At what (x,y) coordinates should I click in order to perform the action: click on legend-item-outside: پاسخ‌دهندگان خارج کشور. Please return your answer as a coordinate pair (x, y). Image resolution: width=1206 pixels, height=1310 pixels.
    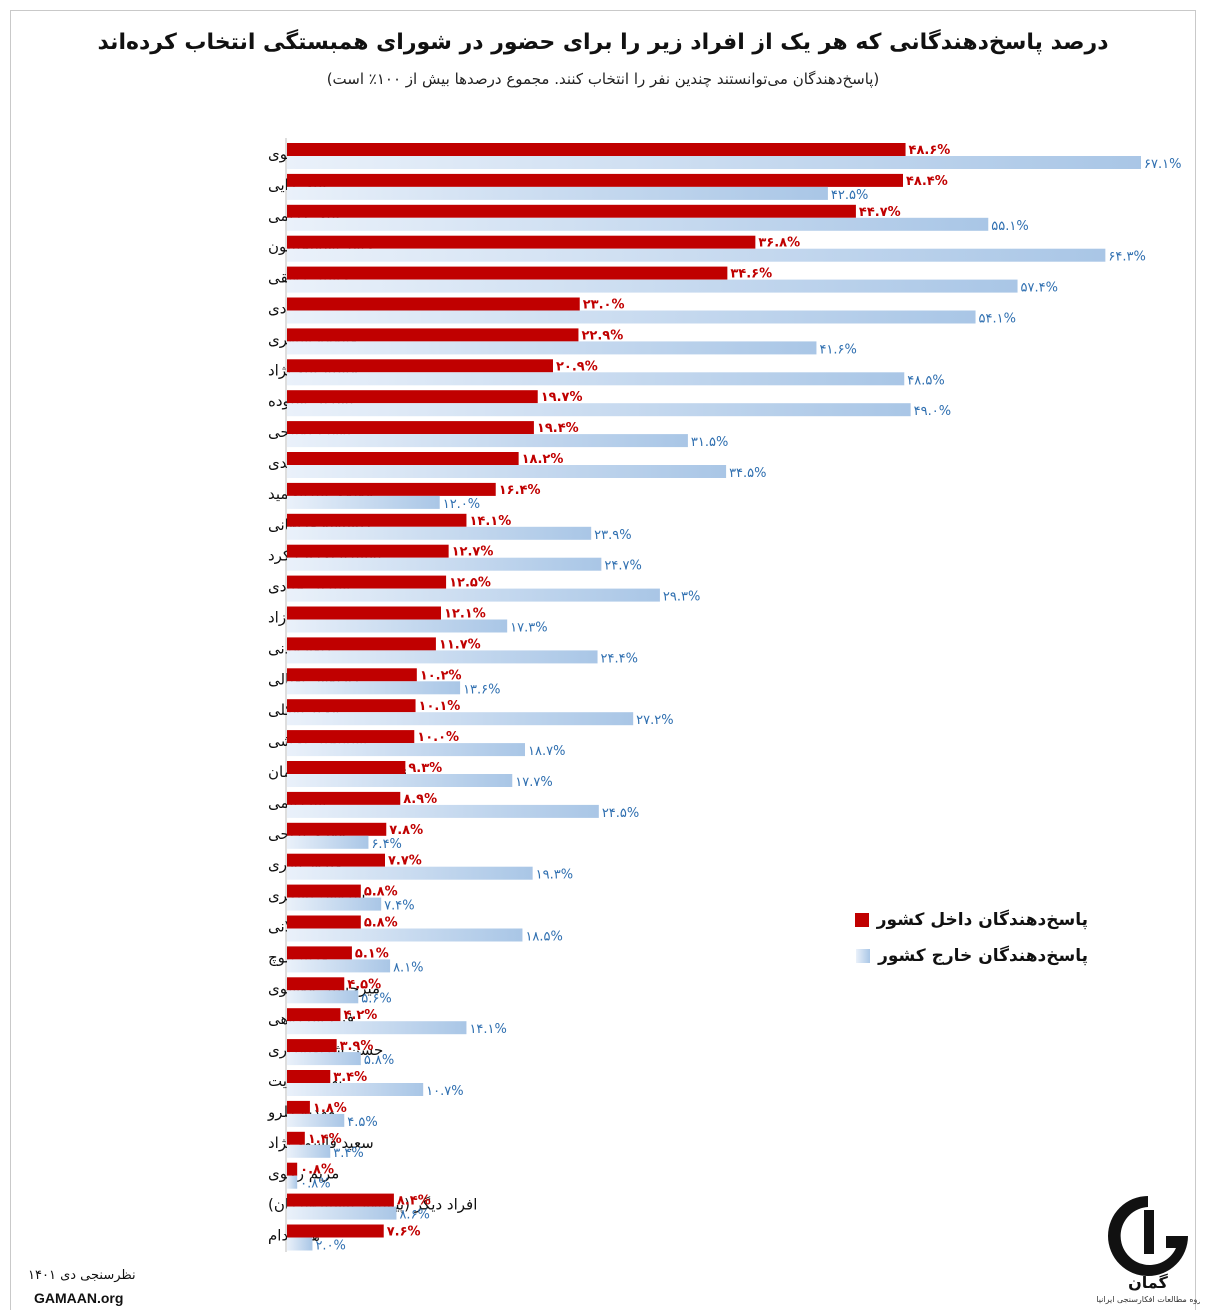
    Looking at the image, I should click on (972, 956).